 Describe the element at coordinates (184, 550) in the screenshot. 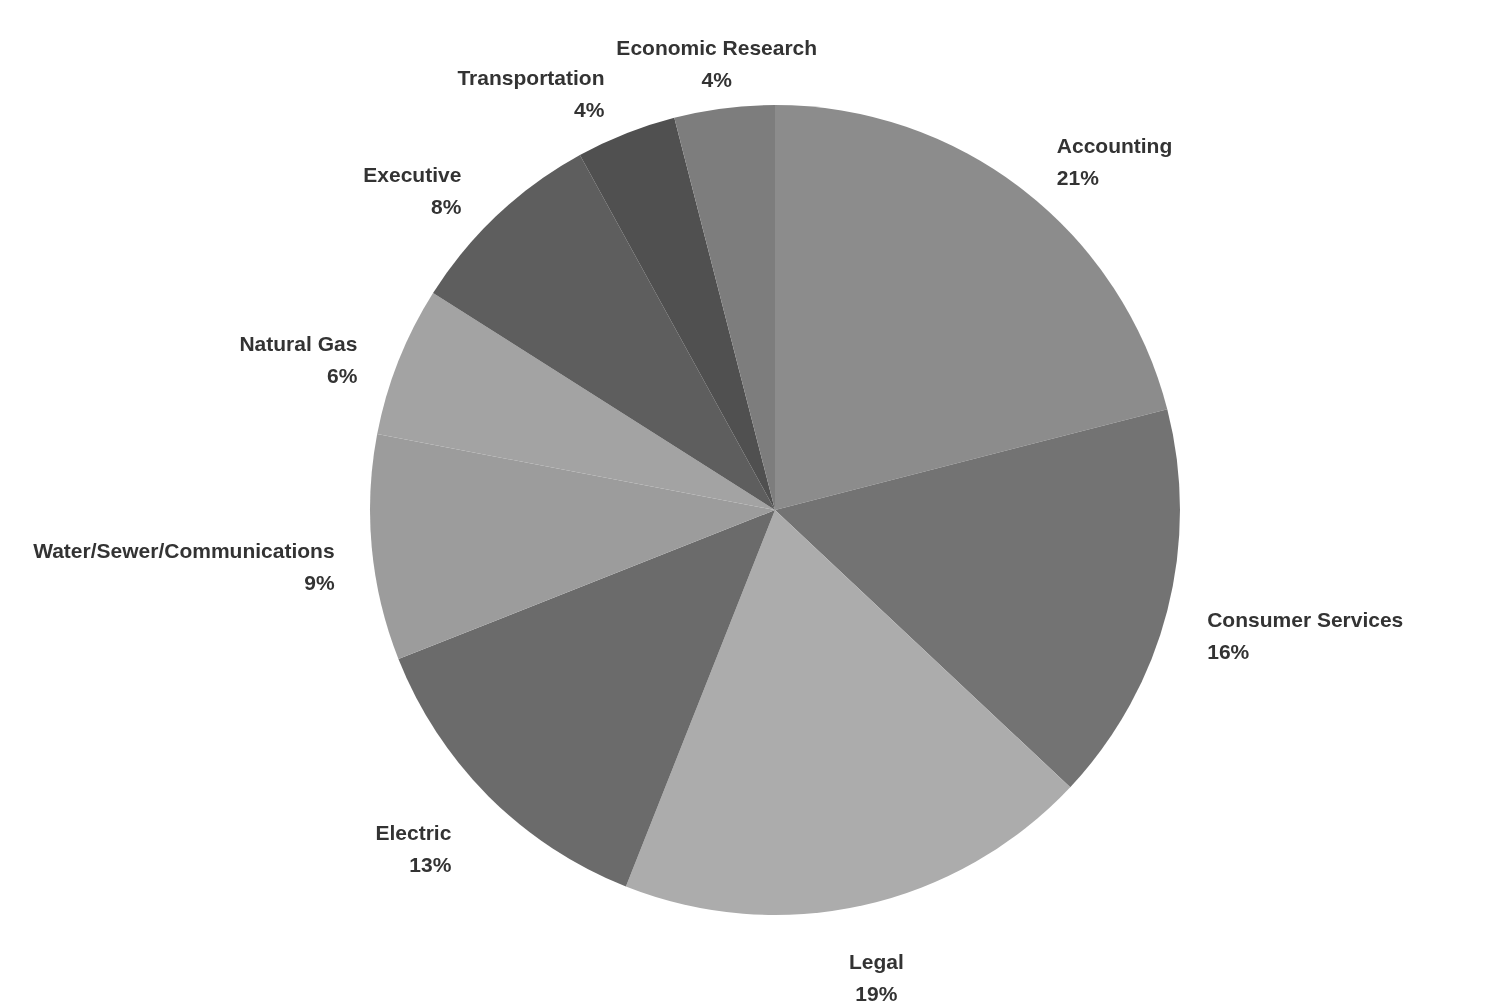

I see `slice-label: Water/Sewer/Communications` at that location.